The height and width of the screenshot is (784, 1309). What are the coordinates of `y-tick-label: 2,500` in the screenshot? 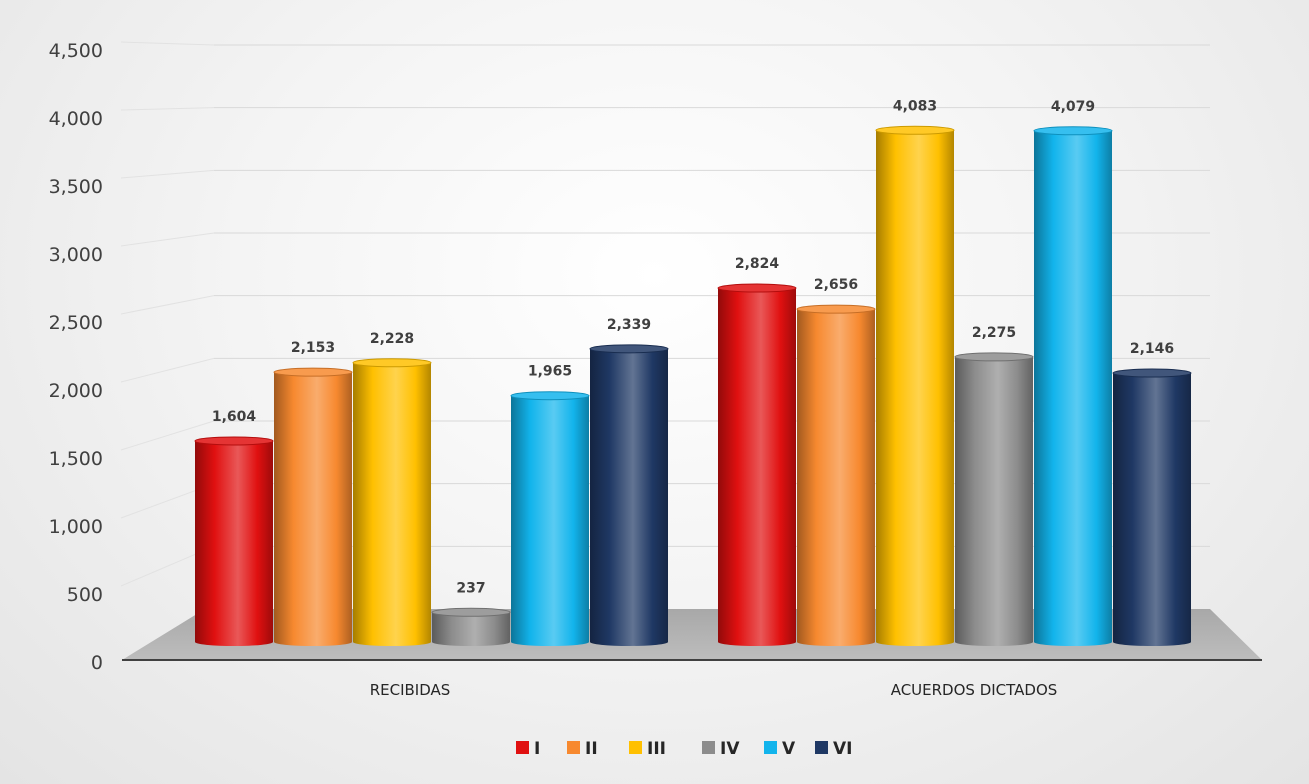 It's located at (76, 323).